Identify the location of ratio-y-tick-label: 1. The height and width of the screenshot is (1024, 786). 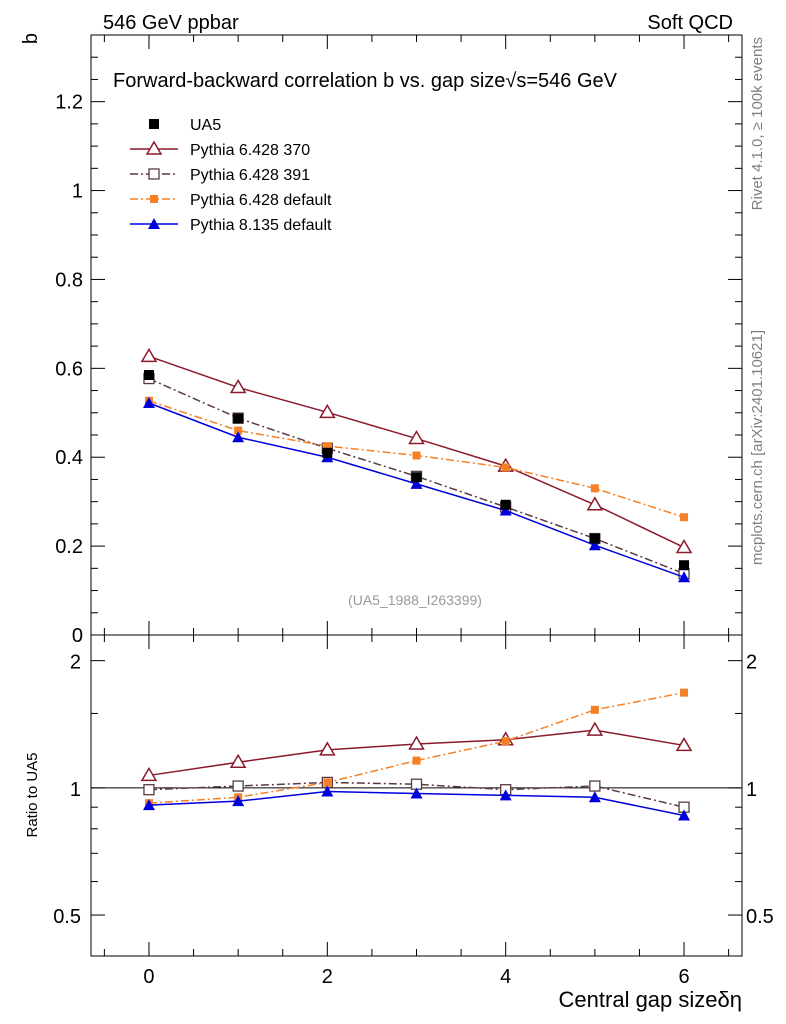
(75, 790).